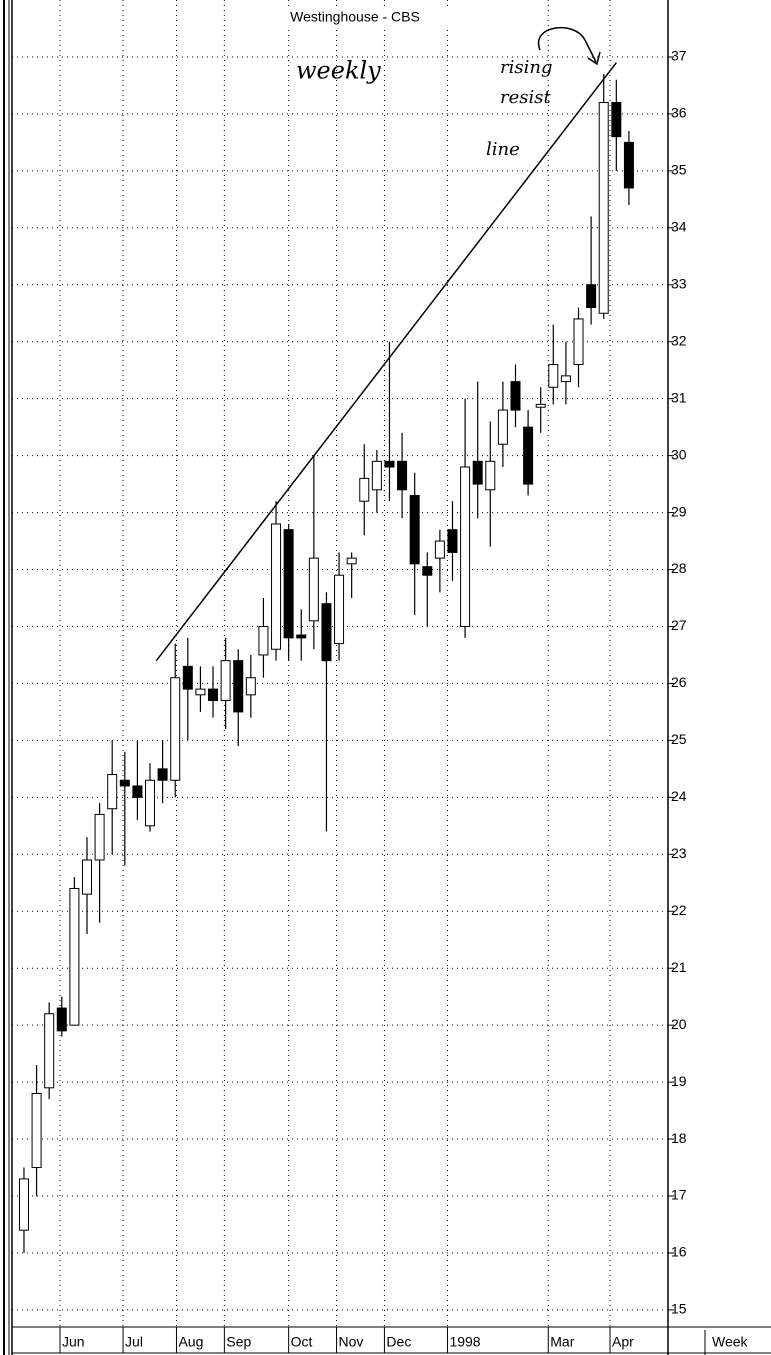 The width and height of the screenshot is (771, 1355). Describe the element at coordinates (398, 1342) in the screenshot. I see `x-tick-label: Dec` at that location.